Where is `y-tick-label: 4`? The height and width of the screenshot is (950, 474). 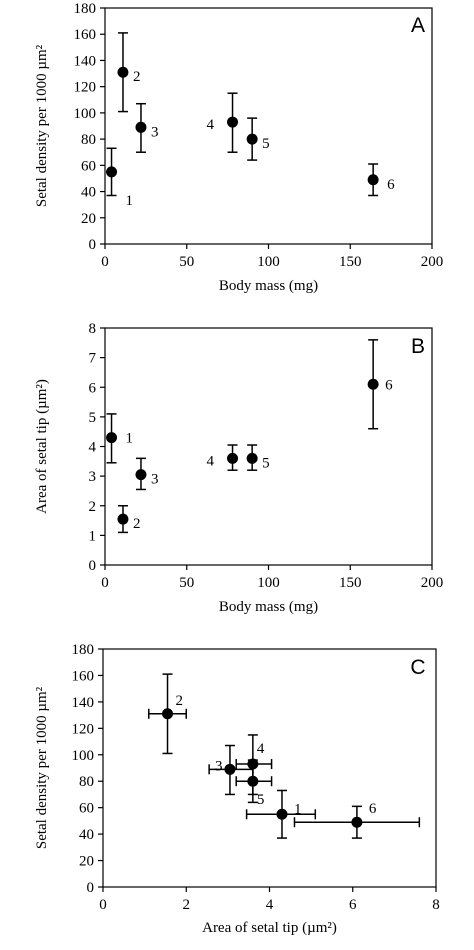 y-tick-label: 4 is located at coordinates (93, 448).